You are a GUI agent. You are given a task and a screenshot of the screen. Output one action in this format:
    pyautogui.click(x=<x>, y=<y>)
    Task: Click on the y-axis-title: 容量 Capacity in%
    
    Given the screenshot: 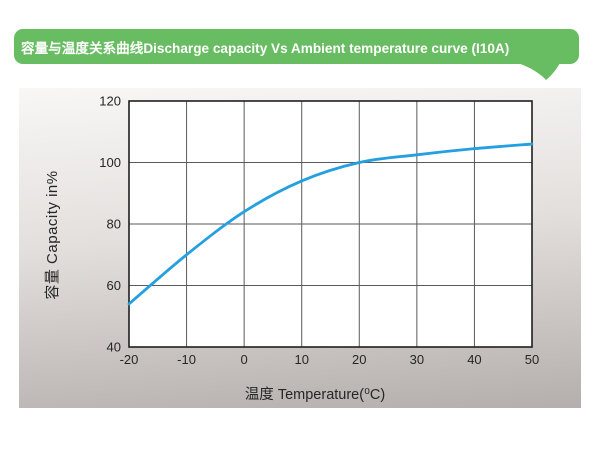 What is the action you would take?
    pyautogui.click(x=52, y=234)
    